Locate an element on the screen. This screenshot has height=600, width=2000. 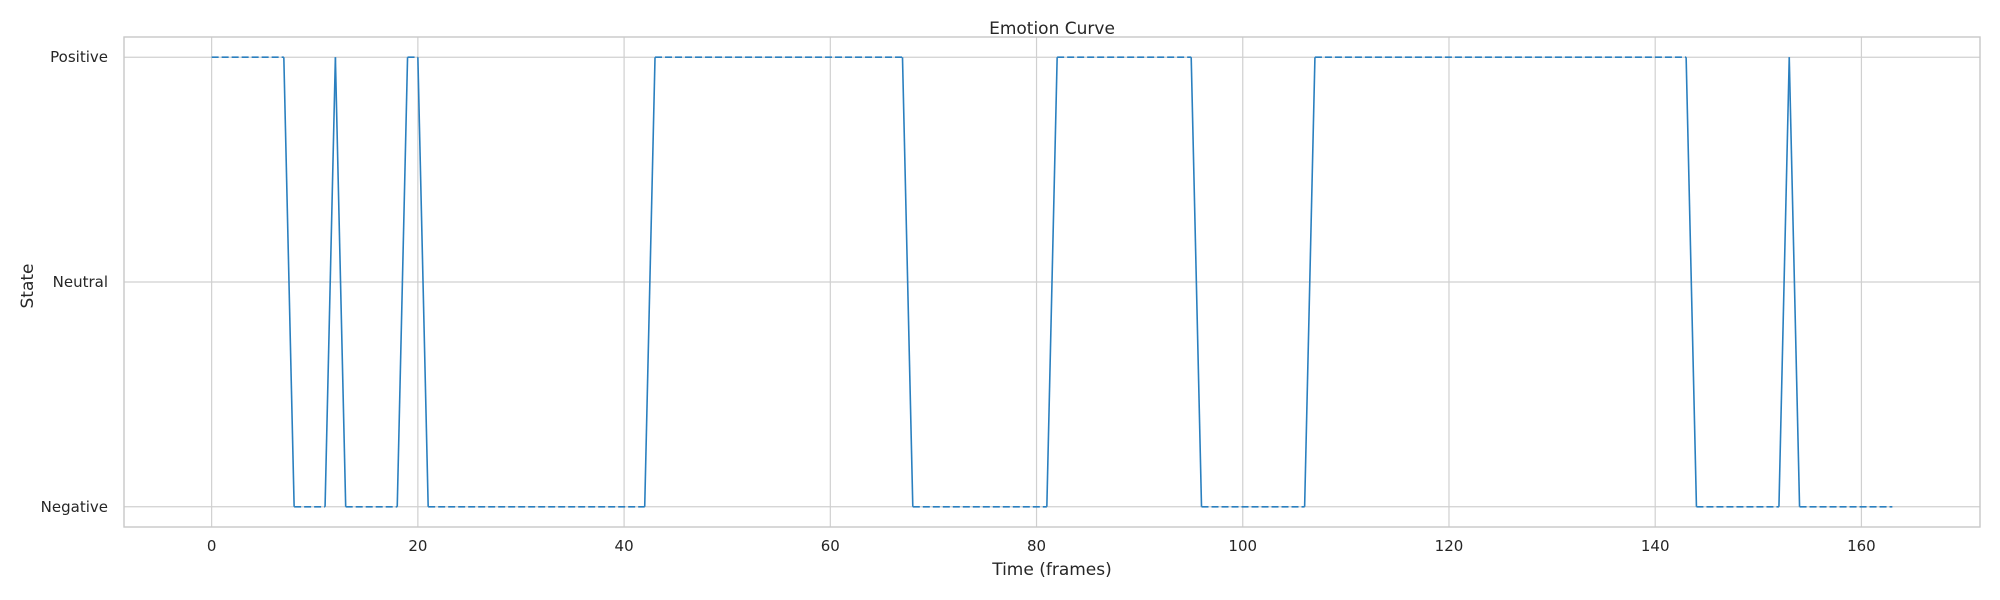
x-tick-label: 160 is located at coordinates (1861, 546).